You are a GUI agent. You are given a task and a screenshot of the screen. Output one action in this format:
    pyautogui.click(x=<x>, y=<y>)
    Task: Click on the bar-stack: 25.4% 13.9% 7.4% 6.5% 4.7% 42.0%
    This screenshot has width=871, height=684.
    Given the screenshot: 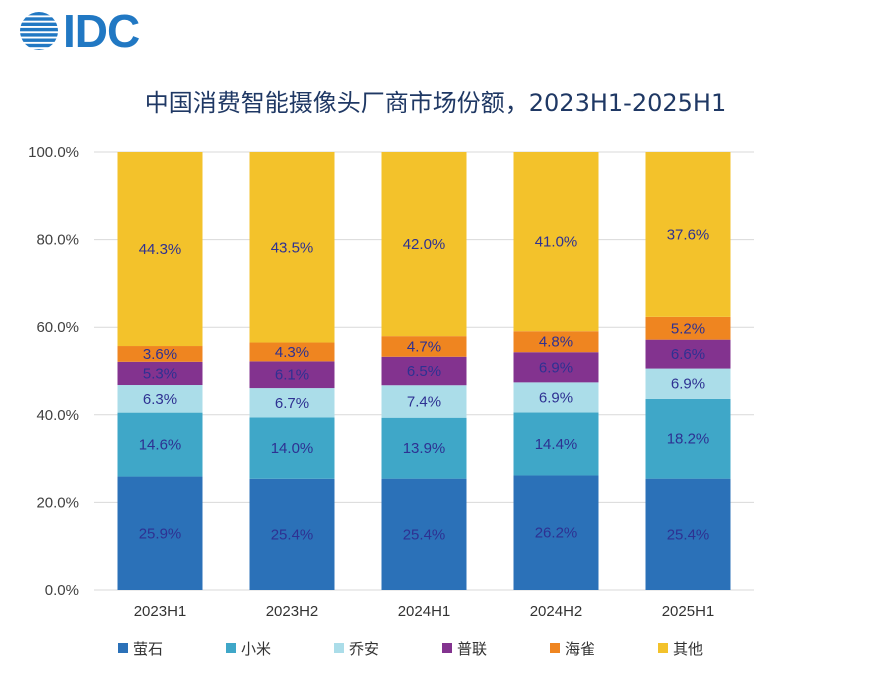 What is the action you would take?
    pyautogui.click(x=424, y=371)
    